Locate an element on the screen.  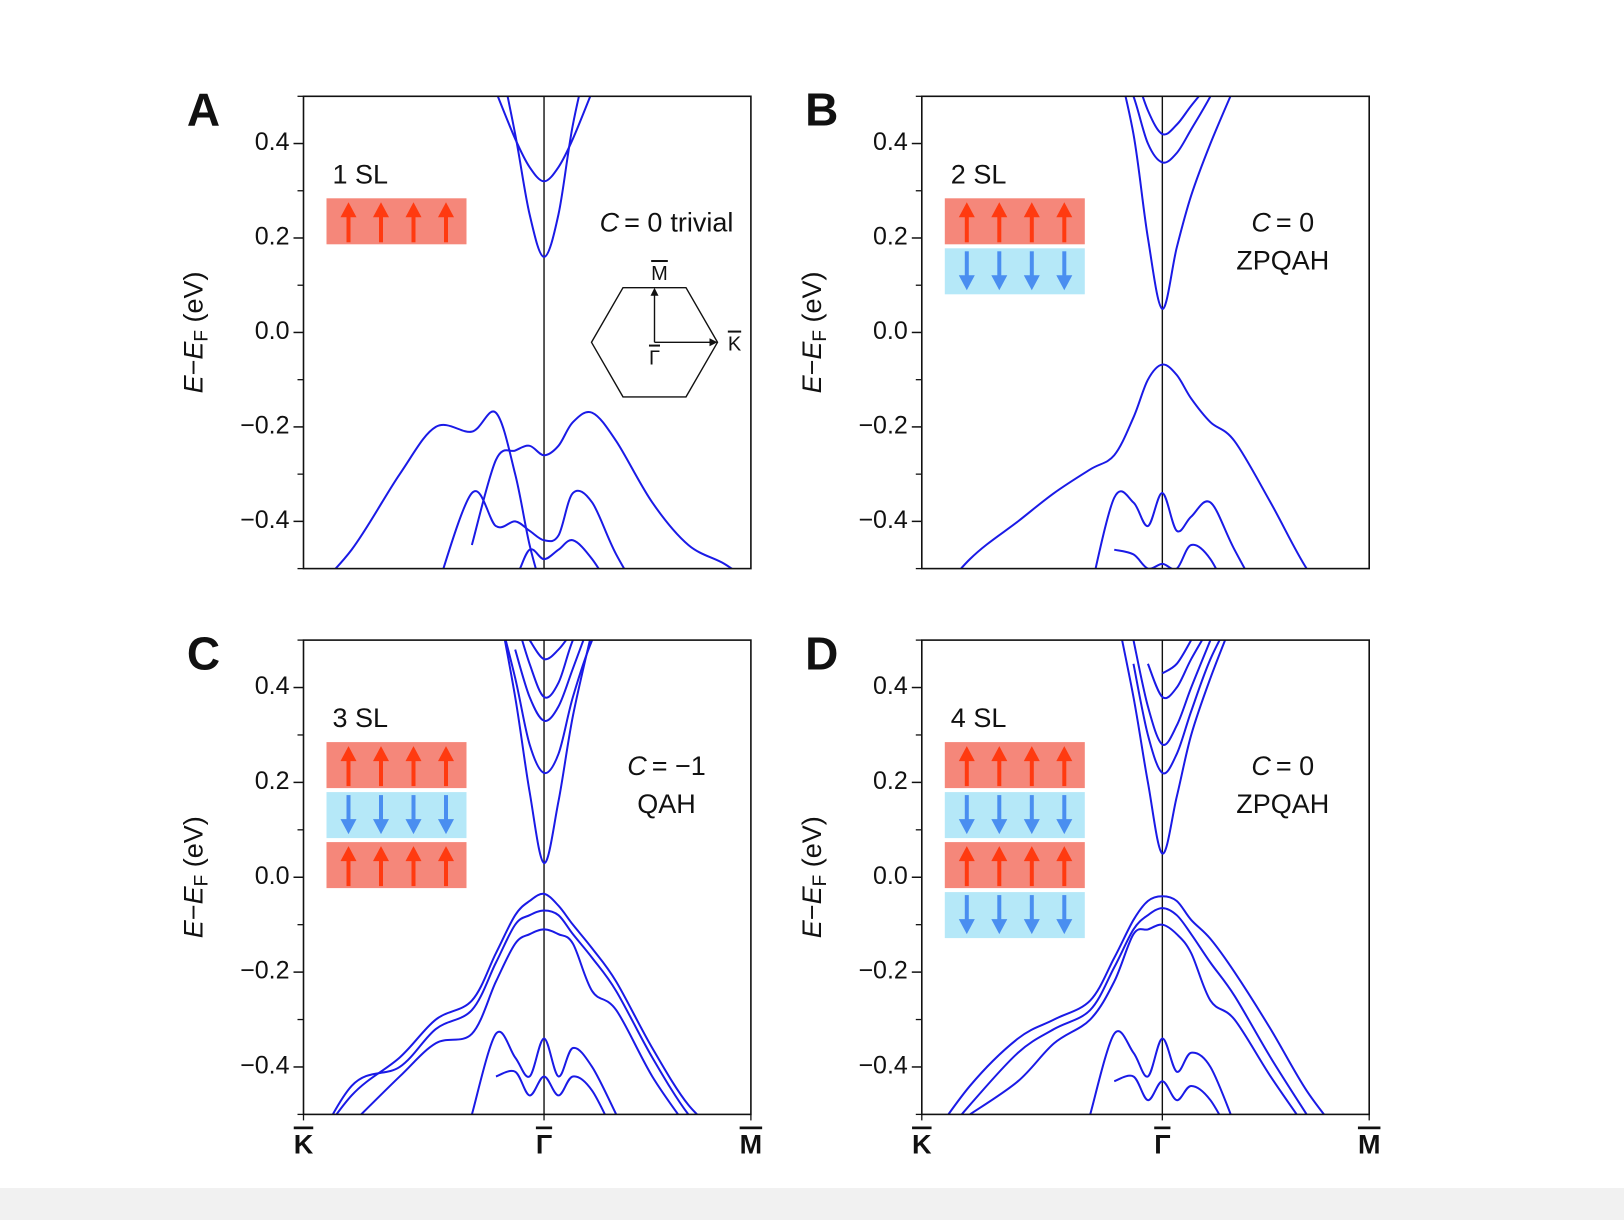
chern-annotation: C = 0 is located at coordinates (1282, 222).